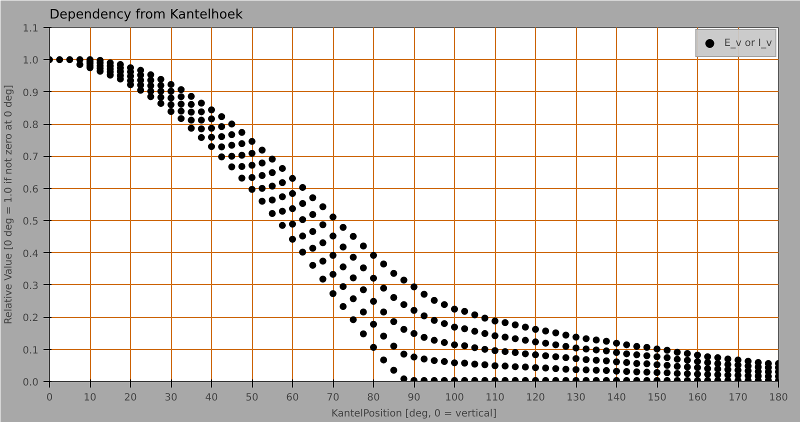 This screenshot has height=422, width=800. I want to click on y-tick-label: 1.1, so click(30, 29).